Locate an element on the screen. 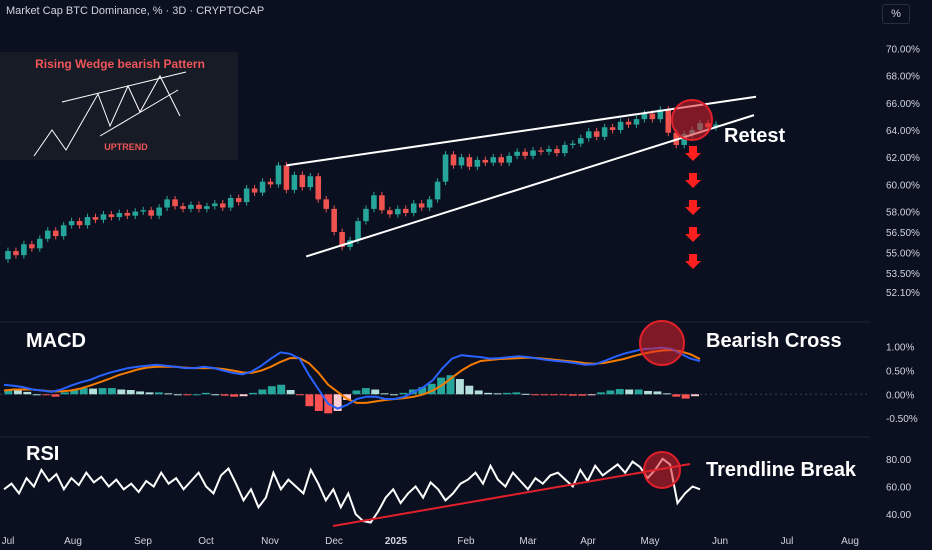  price-axis-tick: 60.00% is located at coordinates (903, 185).